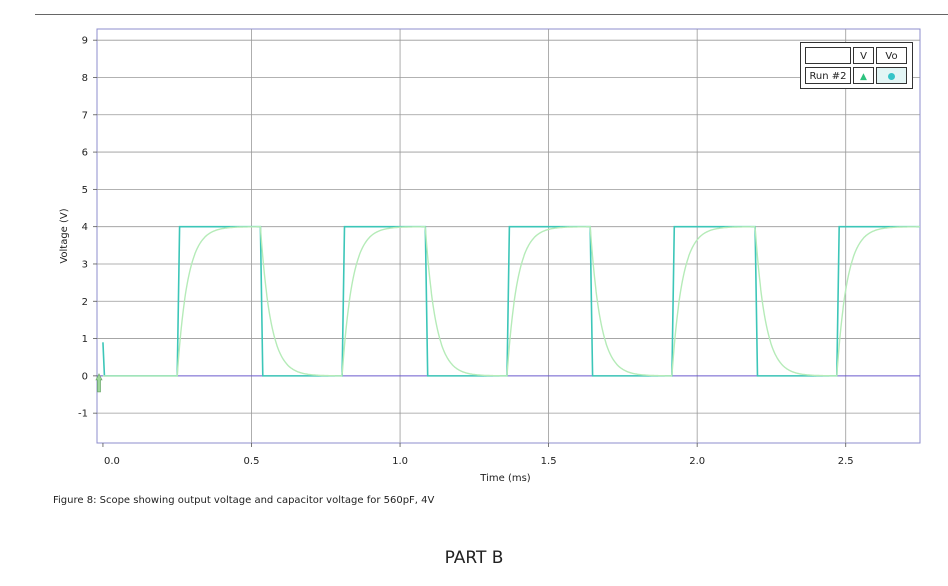  What do you see at coordinates (85, 339) in the screenshot?
I see `y-tick-label: 1` at bounding box center [85, 339].